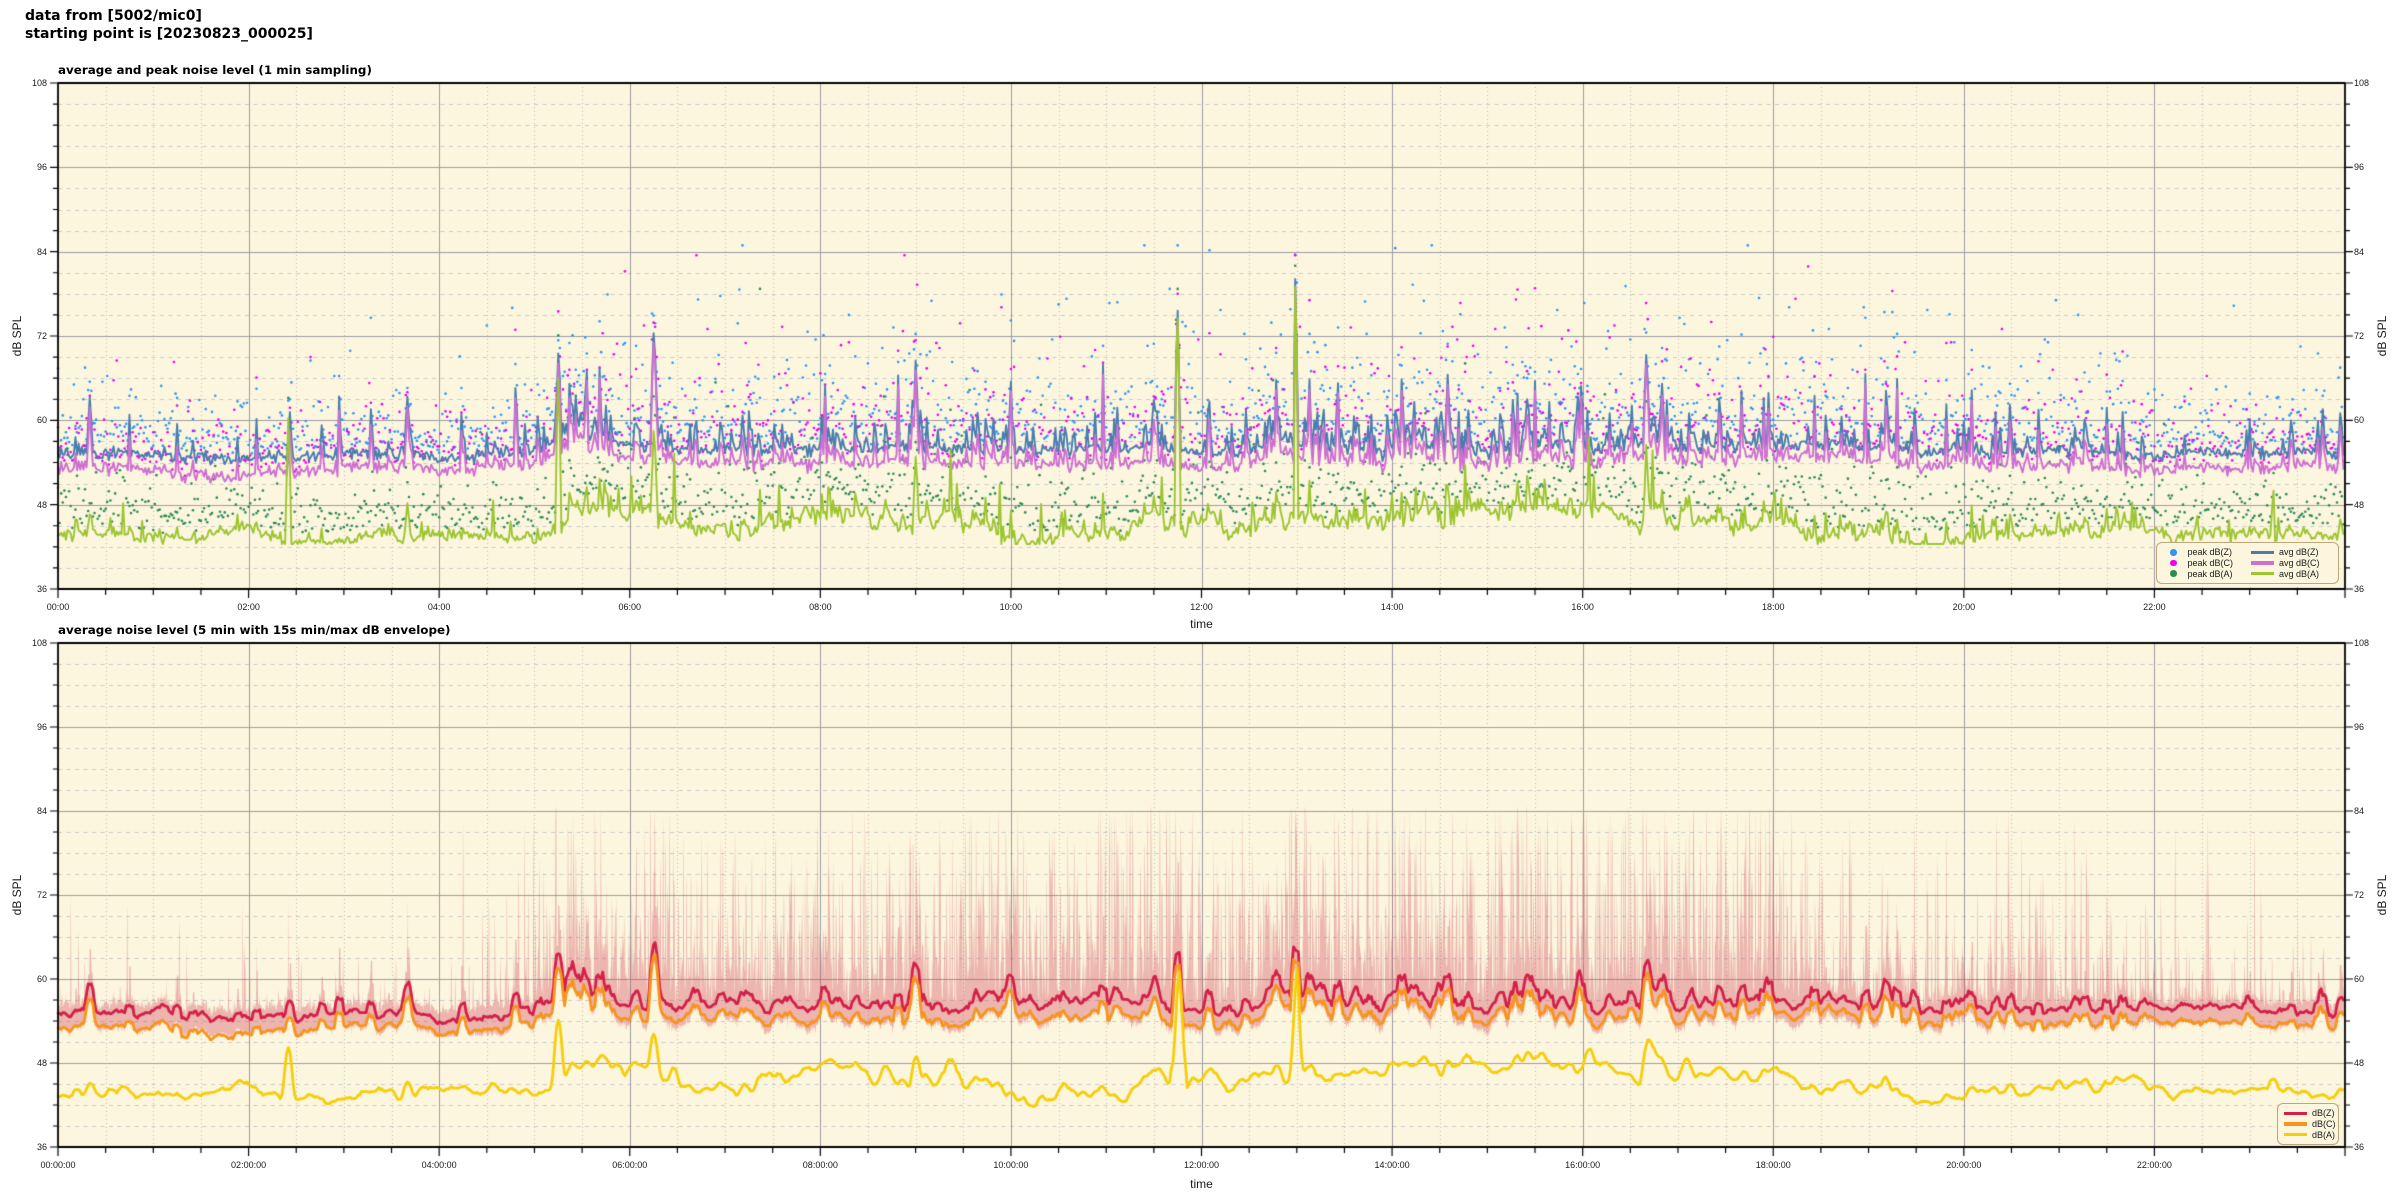 The width and height of the screenshot is (2400, 1200). I want to click on legend-label: dB(C), so click(2324, 1124).